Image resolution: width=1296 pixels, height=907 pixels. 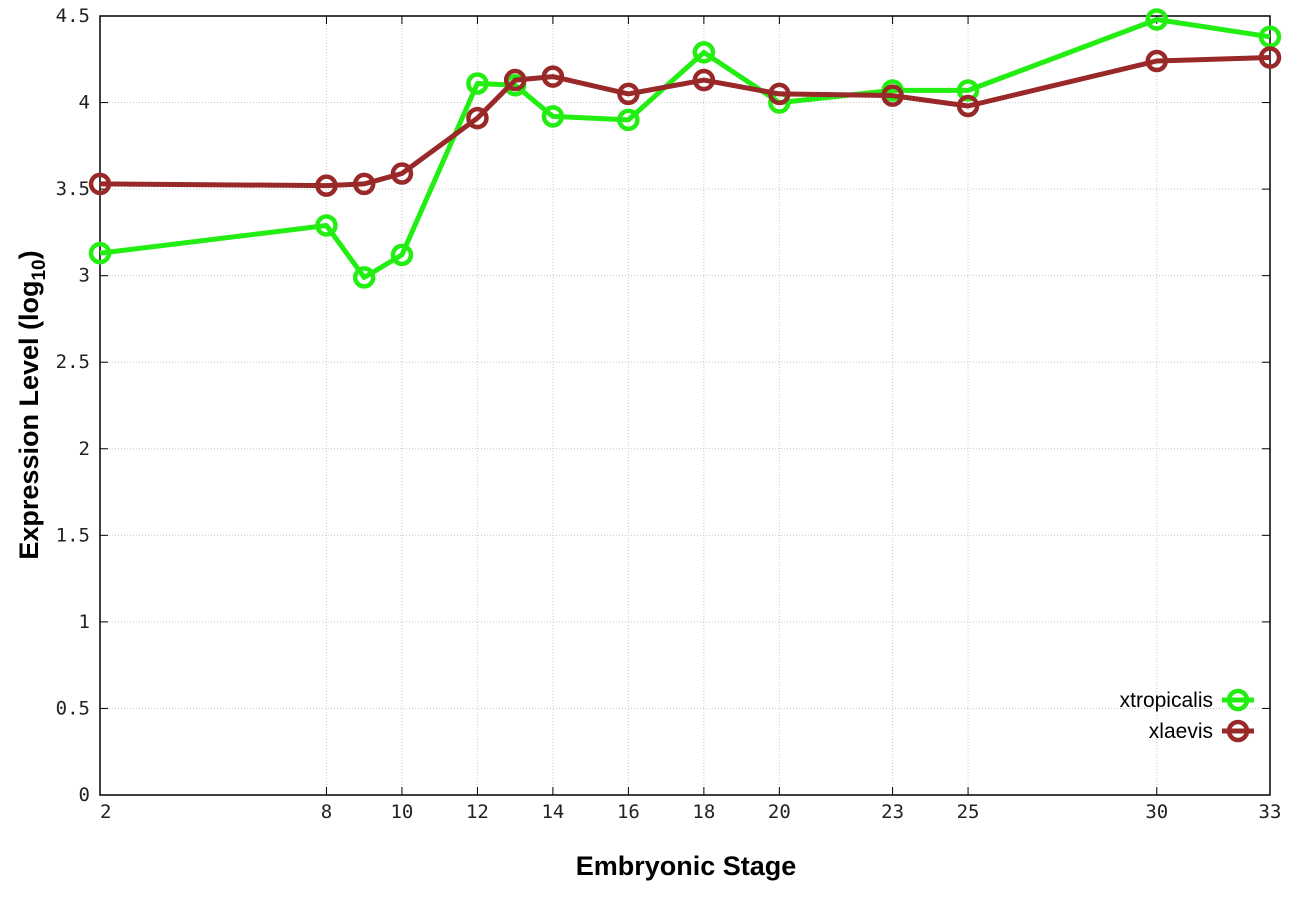 What do you see at coordinates (1166, 700) in the screenshot?
I see `legend-label: xtropicalis` at bounding box center [1166, 700].